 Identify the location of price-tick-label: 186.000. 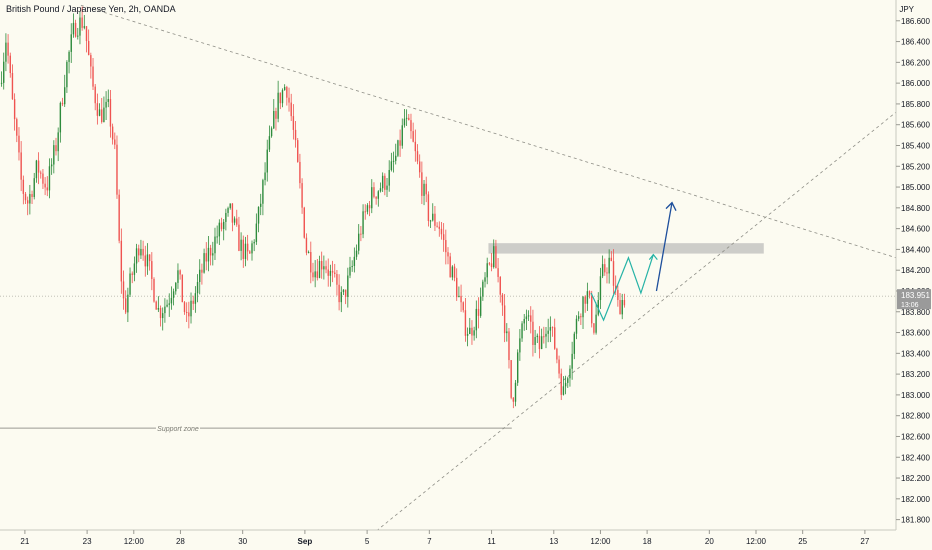
(915, 83).